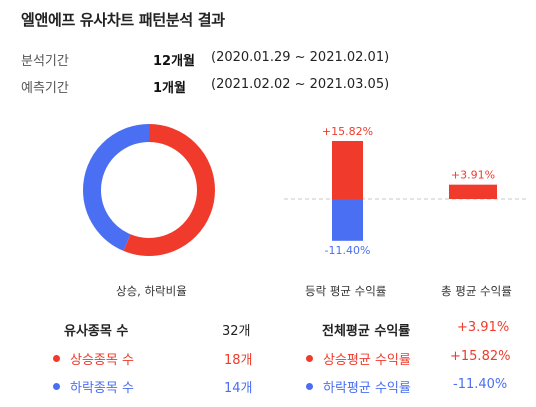 The image size is (536, 407). I want to click on up-count-row: 상승종목 수, so click(93, 358).